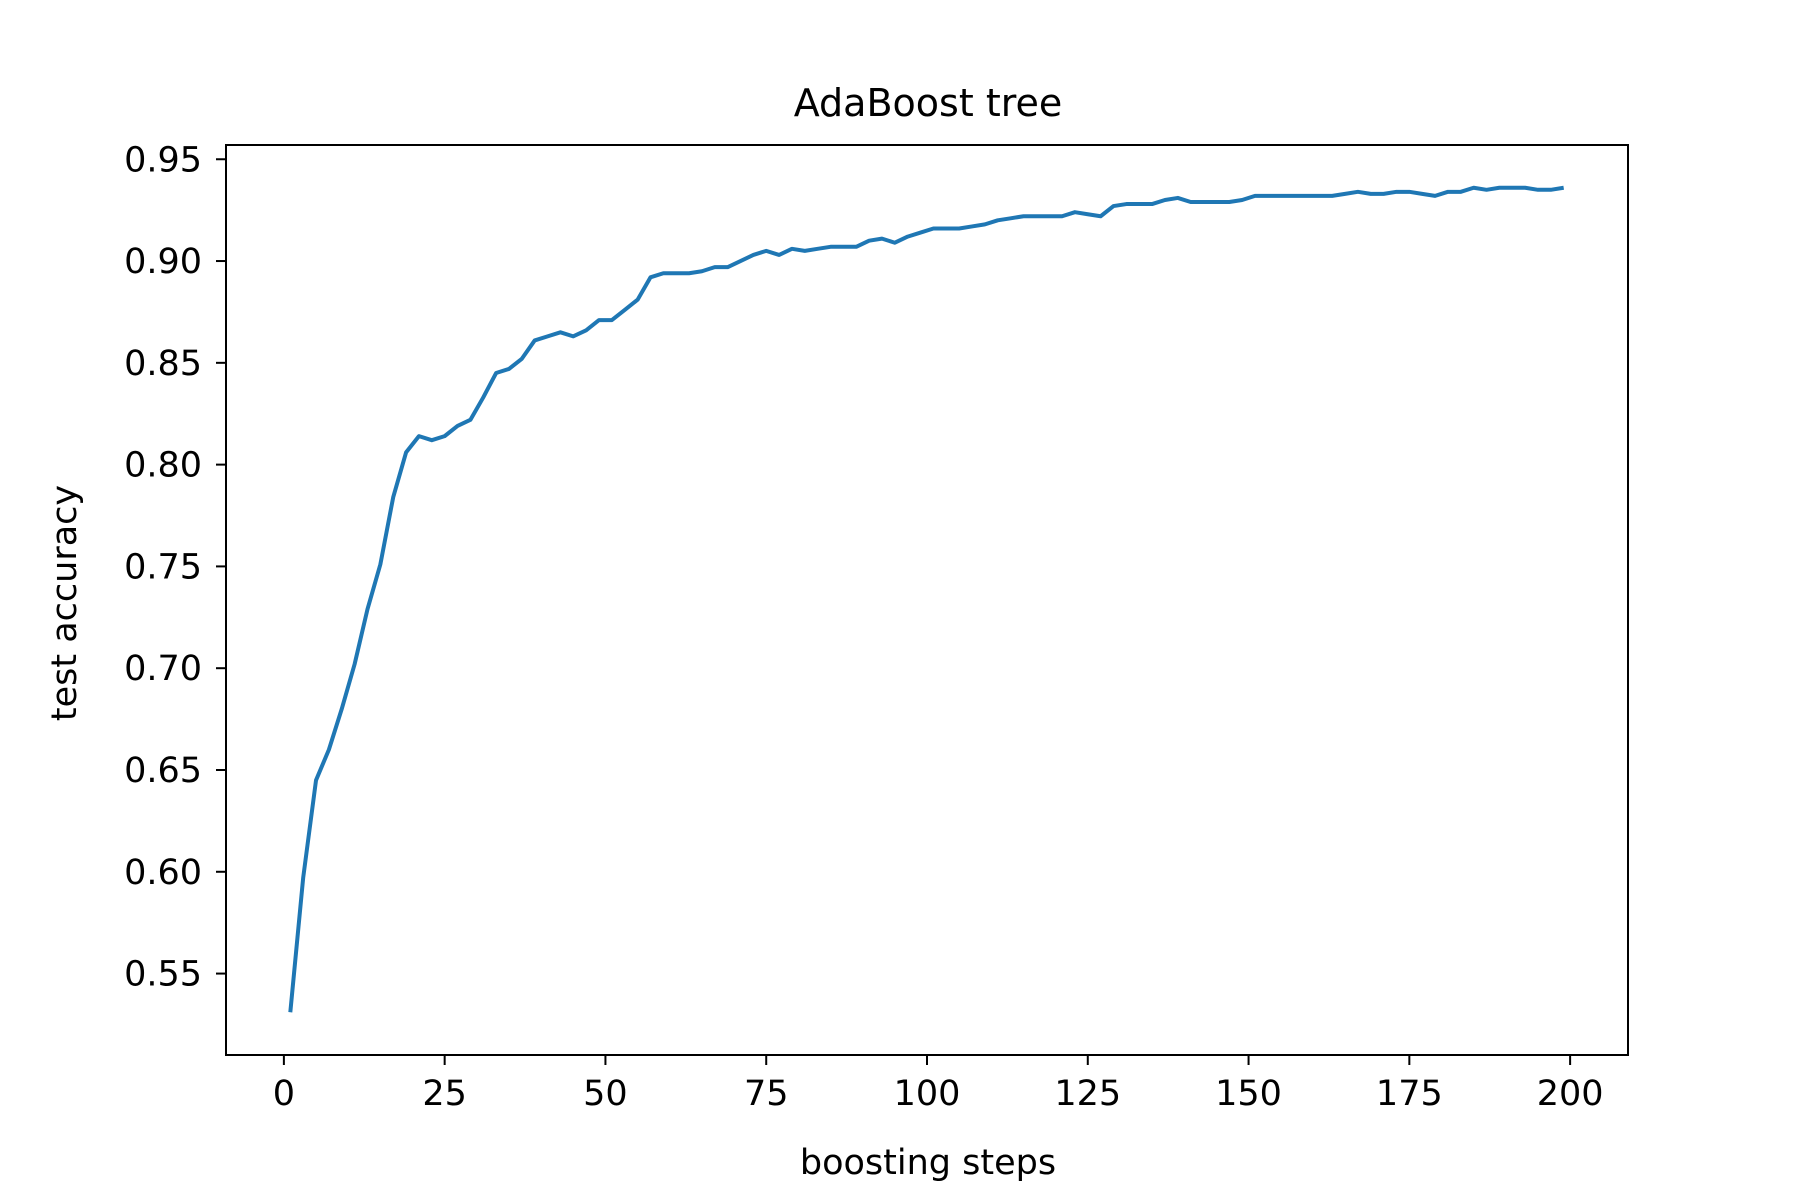  What do you see at coordinates (444, 1094) in the screenshot?
I see `x-tick-label: 25` at bounding box center [444, 1094].